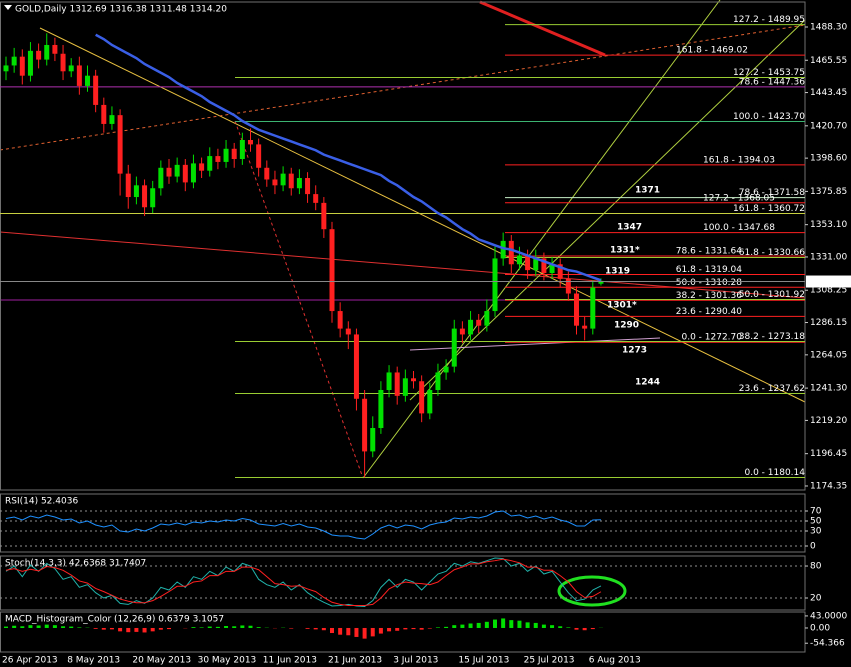  Describe the element at coordinates (828, 225) in the screenshot. I see `y-tick-label: 1353.10` at that location.